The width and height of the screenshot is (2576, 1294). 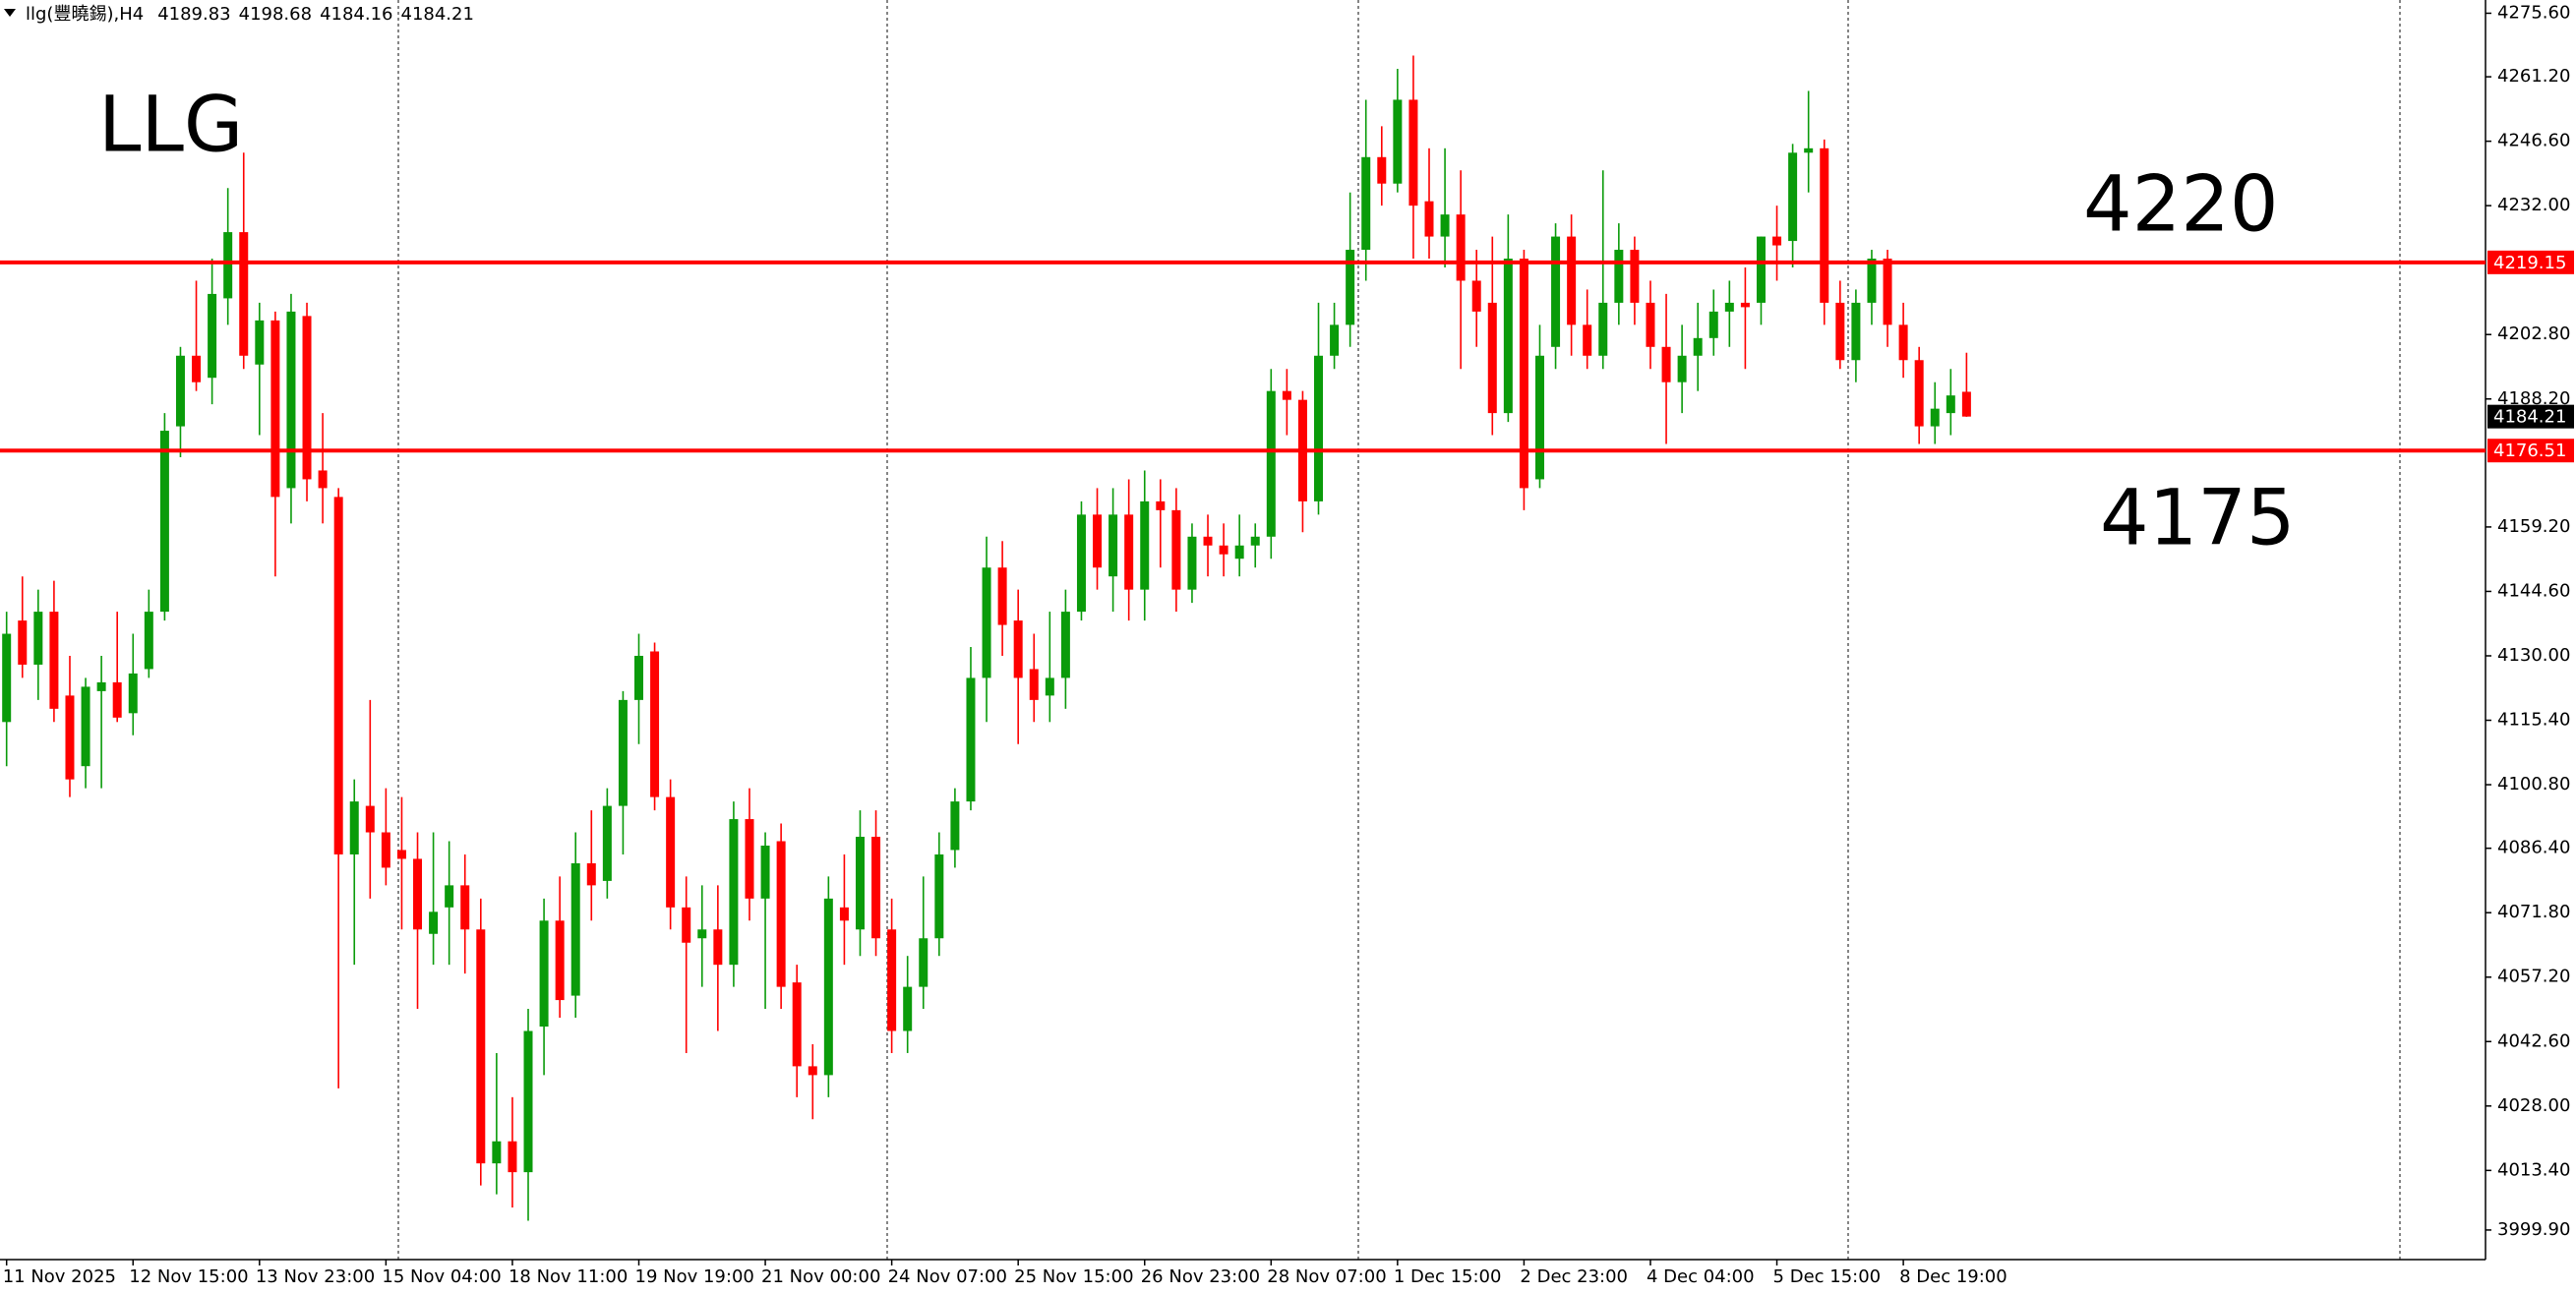 I want to click on current-price-label: 4184.21, so click(x=2530, y=417).